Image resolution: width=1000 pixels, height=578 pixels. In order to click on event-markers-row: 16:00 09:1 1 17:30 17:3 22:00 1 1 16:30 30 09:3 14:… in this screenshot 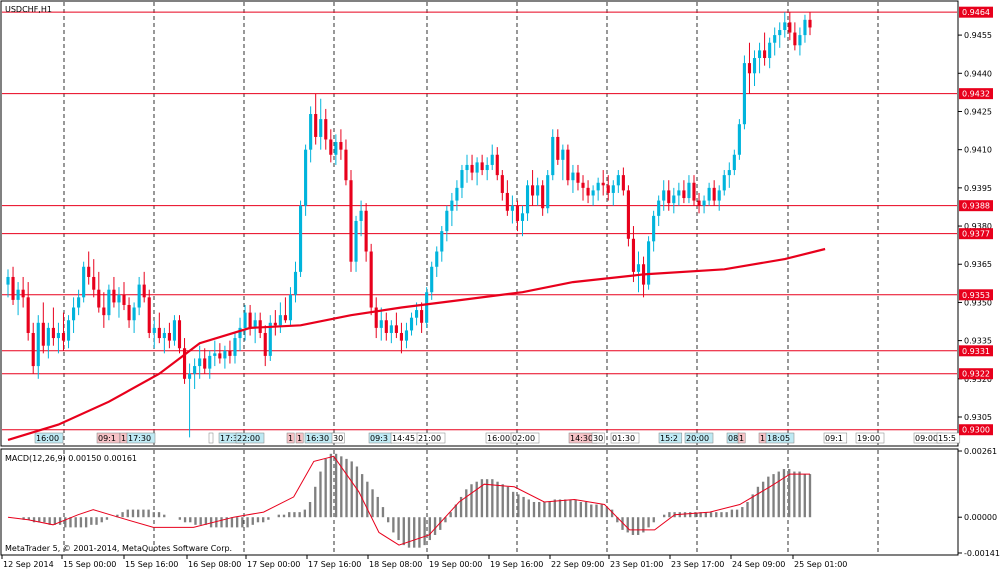, I will do `click(497, 438)`.